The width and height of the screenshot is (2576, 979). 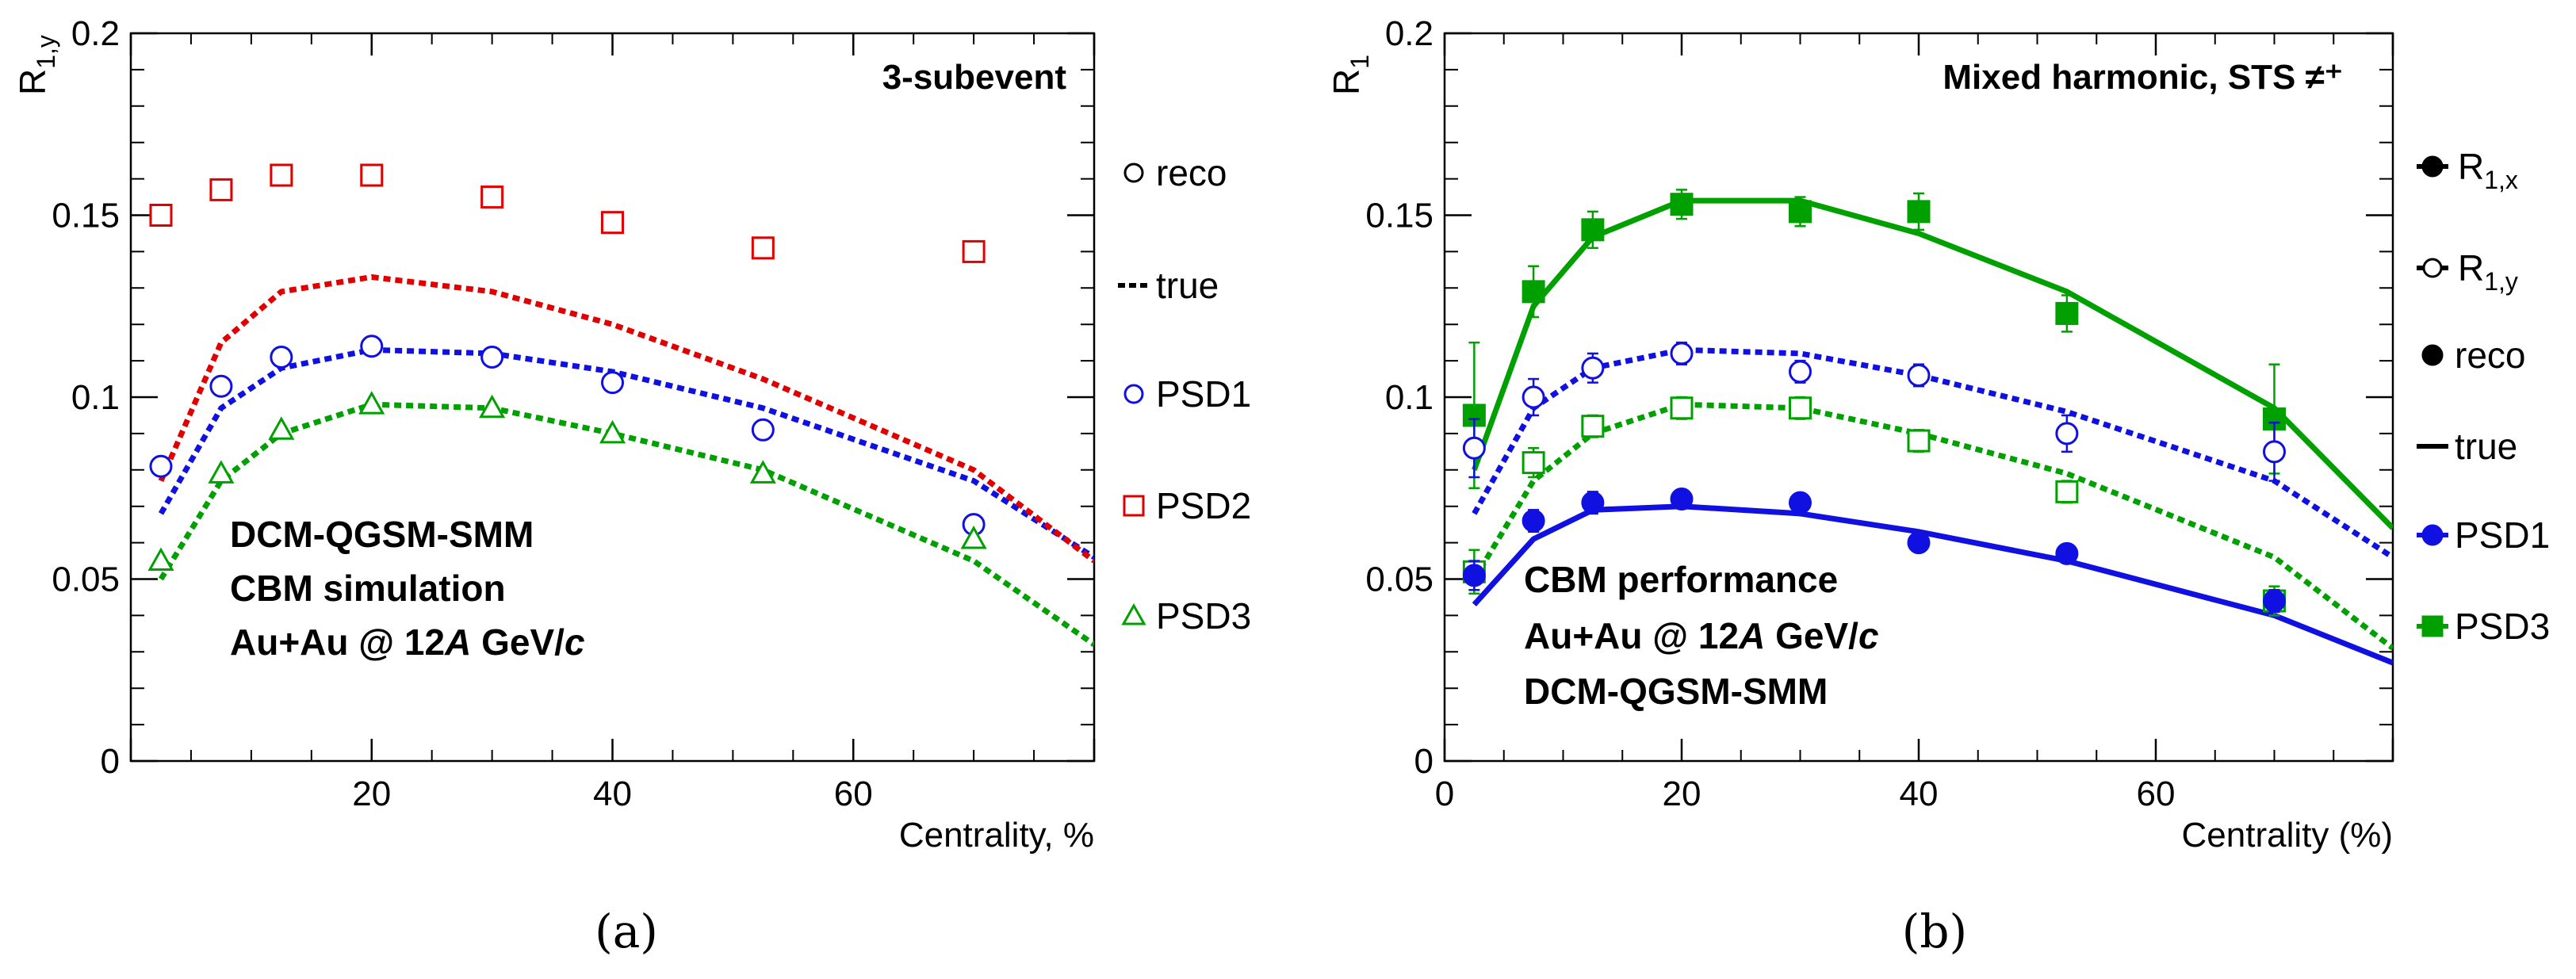 I want to click on panel-caption: (a), so click(x=626, y=931).